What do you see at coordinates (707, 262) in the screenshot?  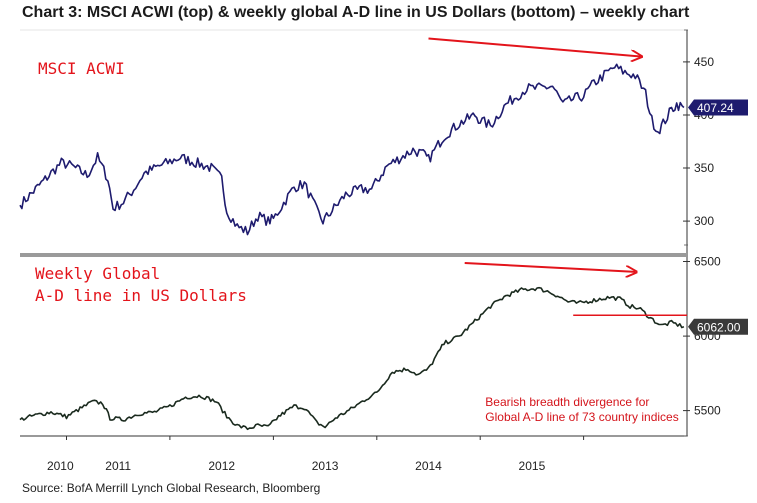 I see `bottom-y-tick-label: 6500` at bounding box center [707, 262].